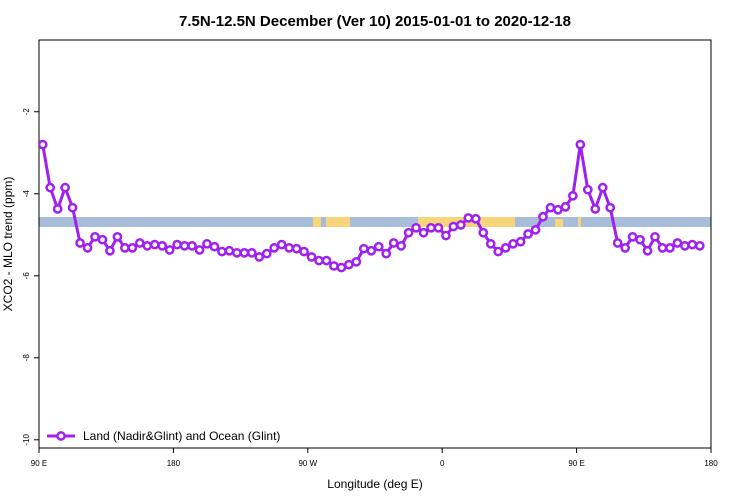 This screenshot has width=750, height=500. I want to click on x-tick-label: 180, so click(174, 463).